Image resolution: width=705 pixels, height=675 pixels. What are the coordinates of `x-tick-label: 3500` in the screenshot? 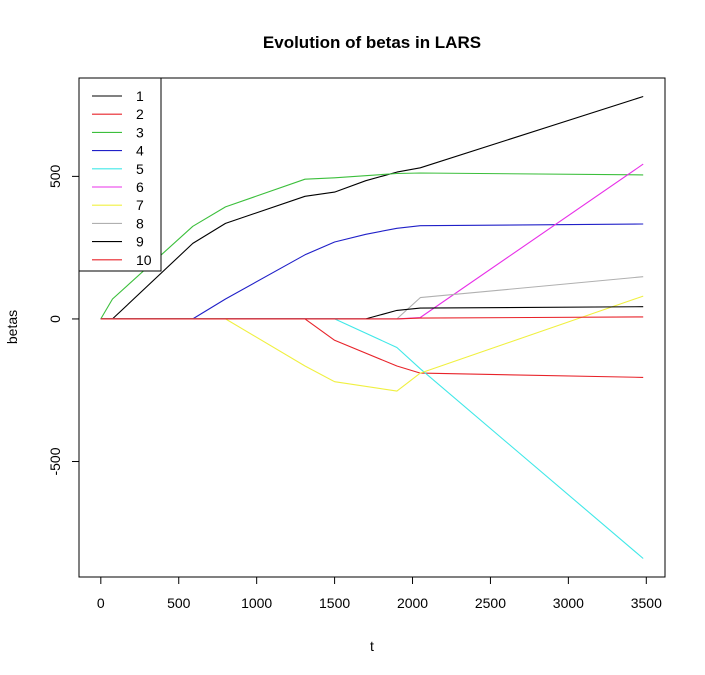 It's located at (646, 603).